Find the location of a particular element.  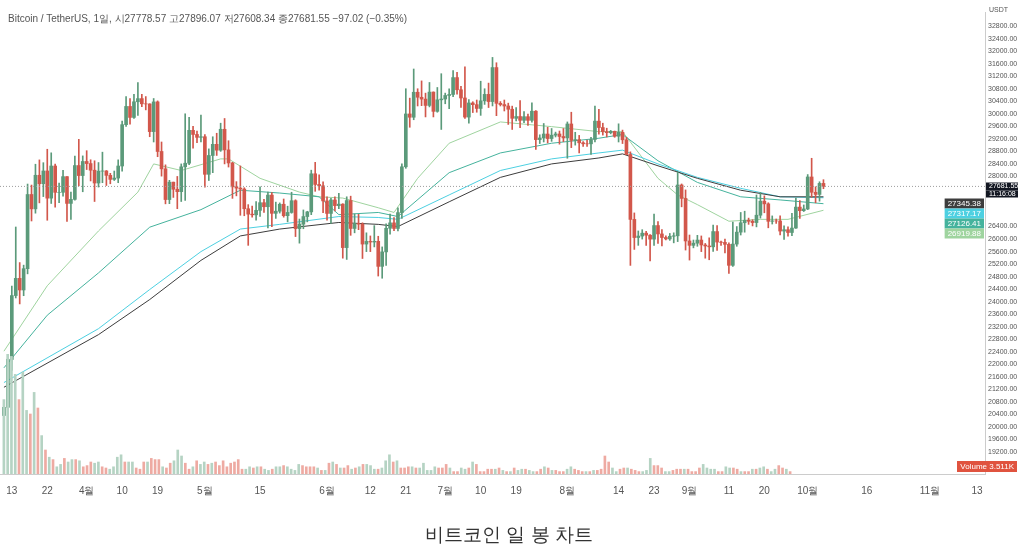

x-tick-label: 14 is located at coordinates (619, 490).